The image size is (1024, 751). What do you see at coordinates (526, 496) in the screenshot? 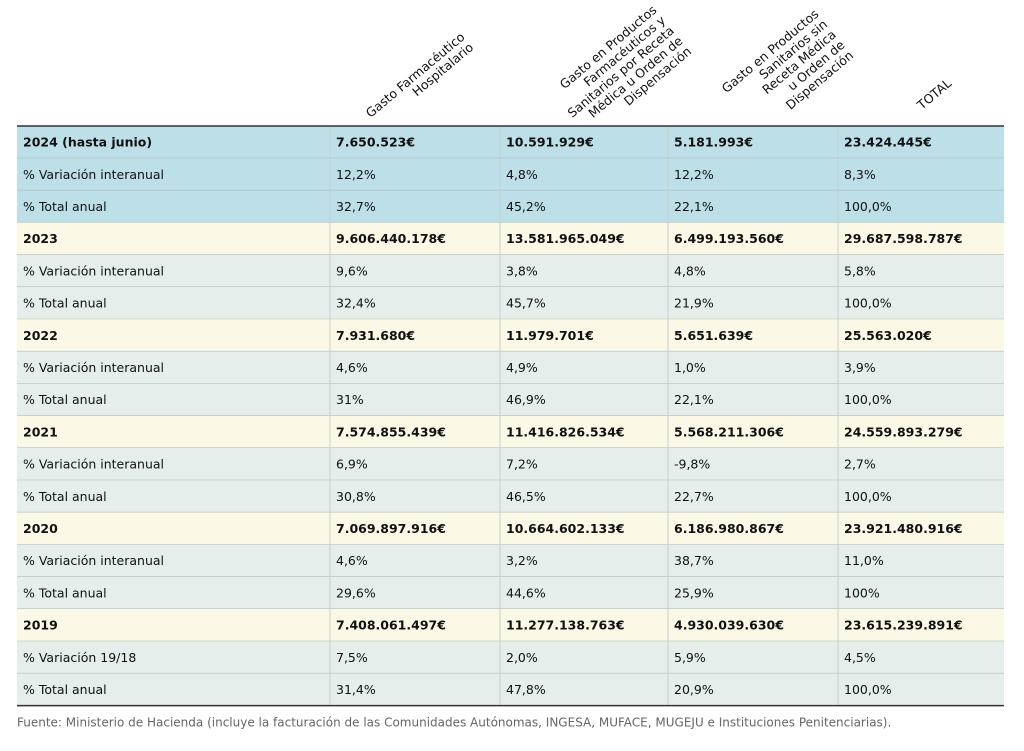
I see `cell: 46,5%` at bounding box center [526, 496].